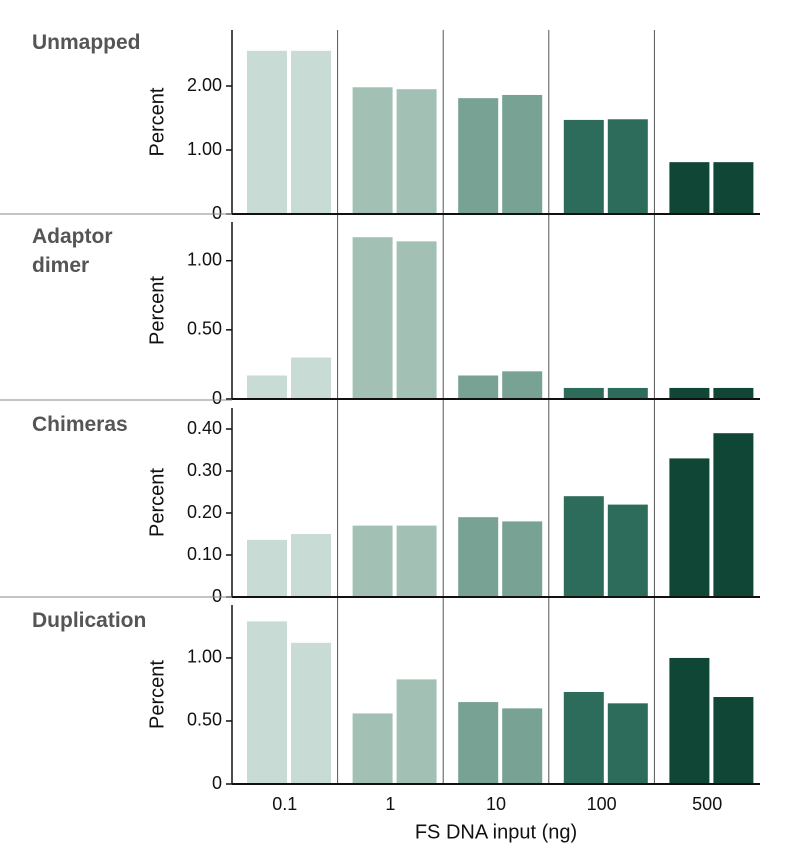 This screenshot has width=800, height=862. I want to click on panel-title: Adaptor dimer, so click(72, 251).